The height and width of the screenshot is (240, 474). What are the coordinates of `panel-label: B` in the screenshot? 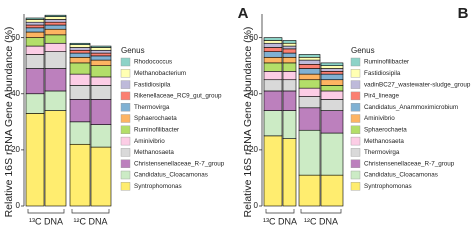 It's located at (463, 13).